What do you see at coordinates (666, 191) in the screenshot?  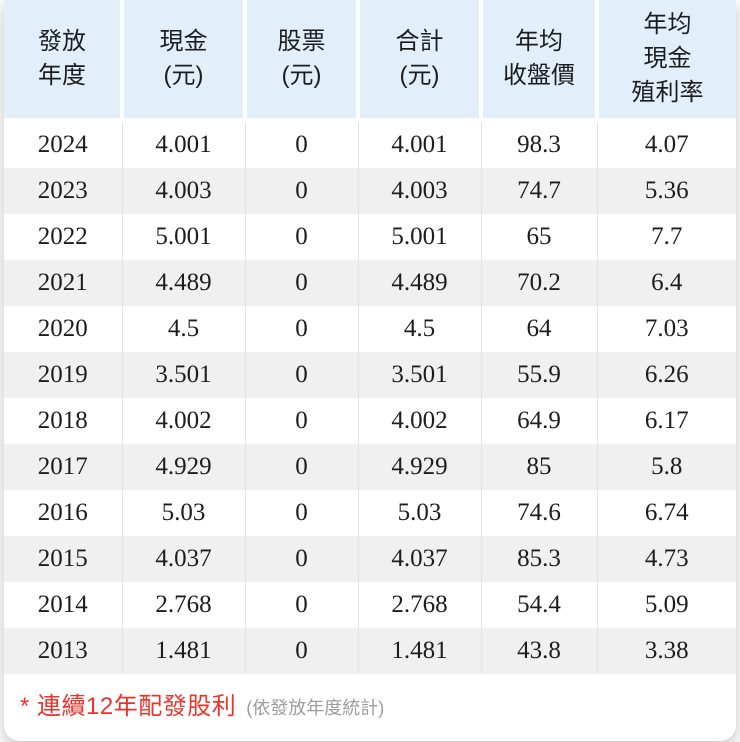 I see `avg-yield-cell: 5.36` at bounding box center [666, 191].